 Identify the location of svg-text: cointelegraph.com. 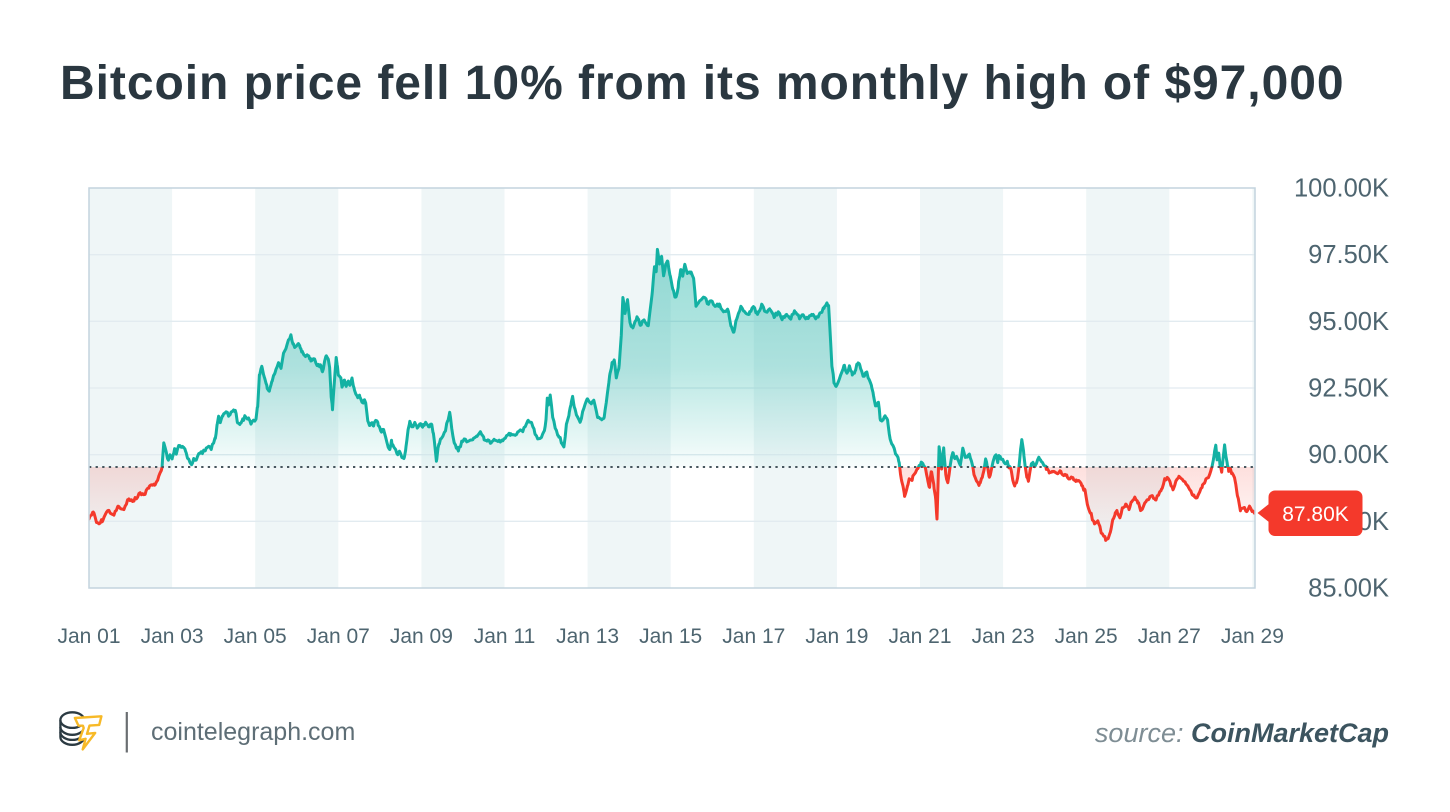
(253, 732).